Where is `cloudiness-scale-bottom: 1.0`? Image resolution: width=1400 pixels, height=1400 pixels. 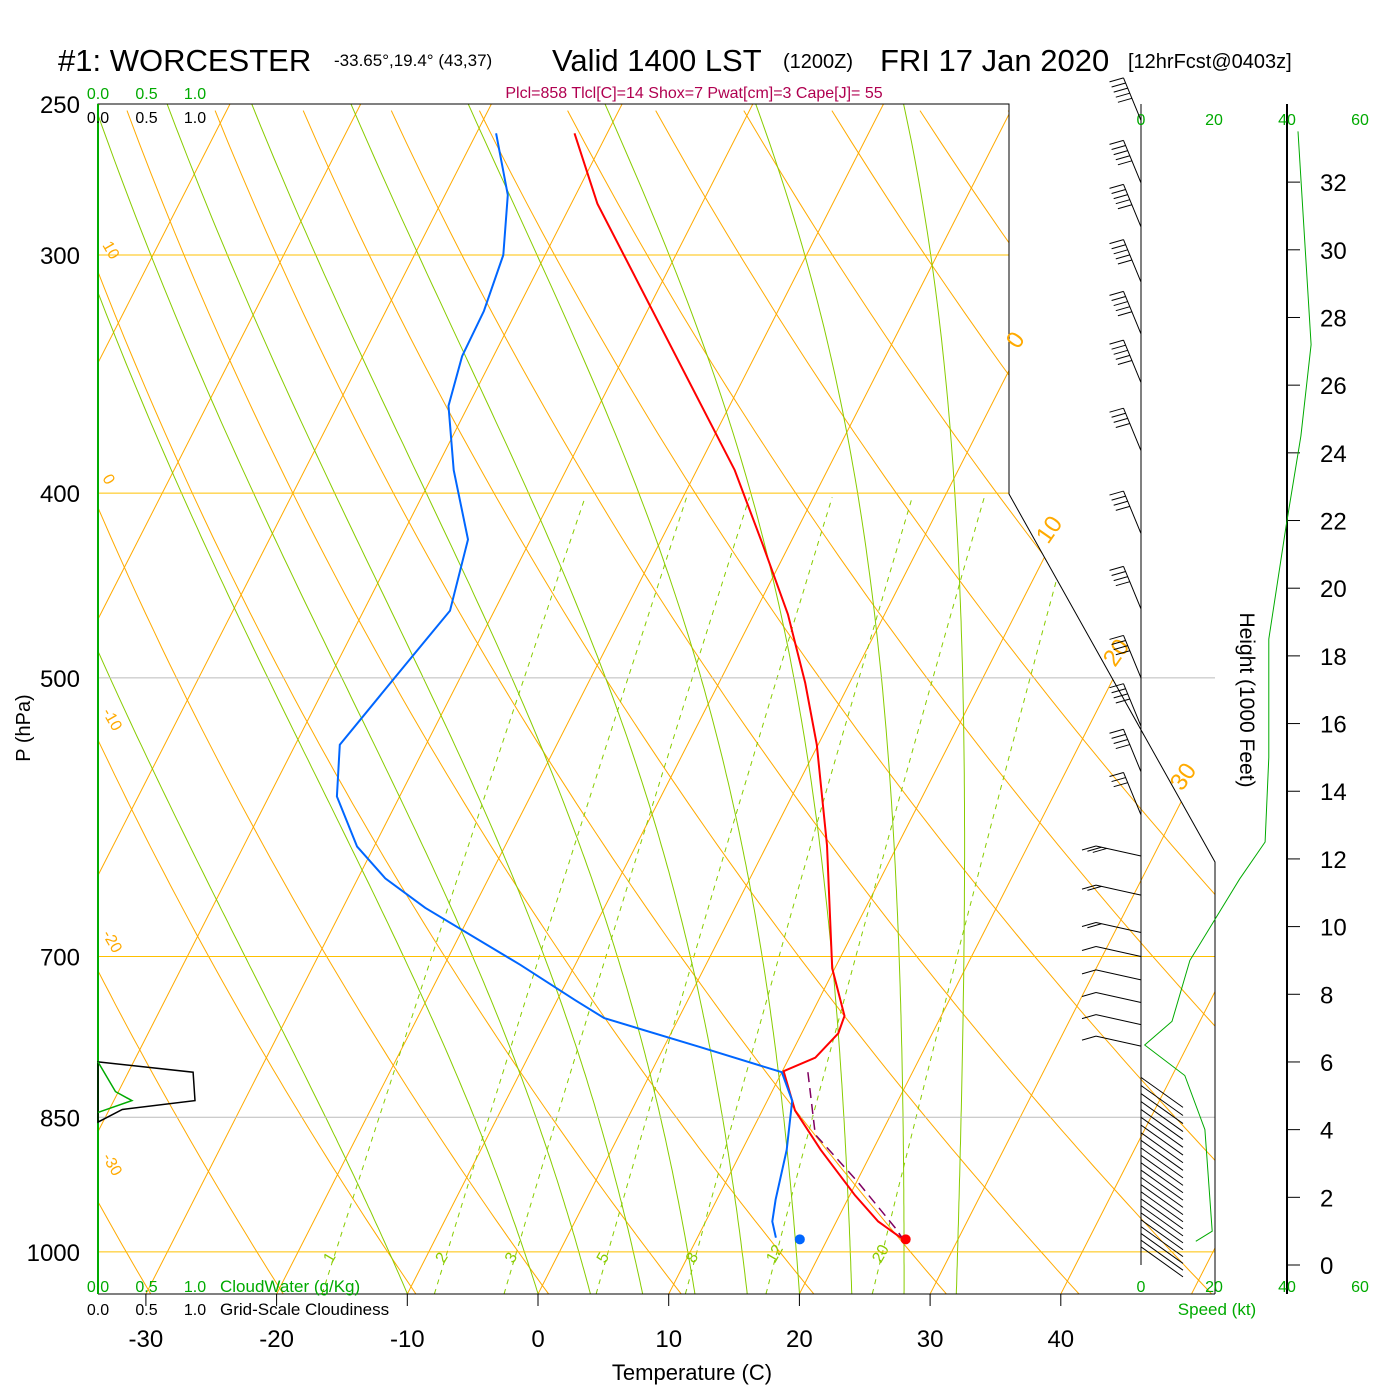
cloudiness-scale-bottom: 1.0 is located at coordinates (195, 1310).